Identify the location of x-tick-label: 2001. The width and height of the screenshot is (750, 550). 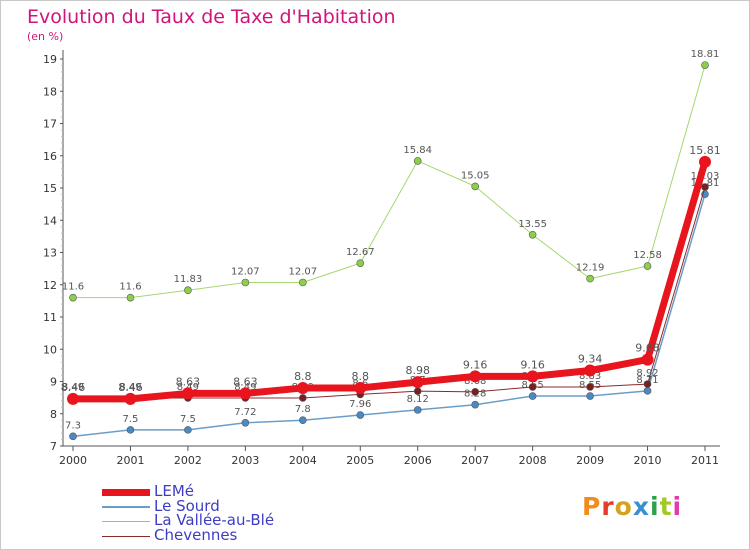
(130, 460).